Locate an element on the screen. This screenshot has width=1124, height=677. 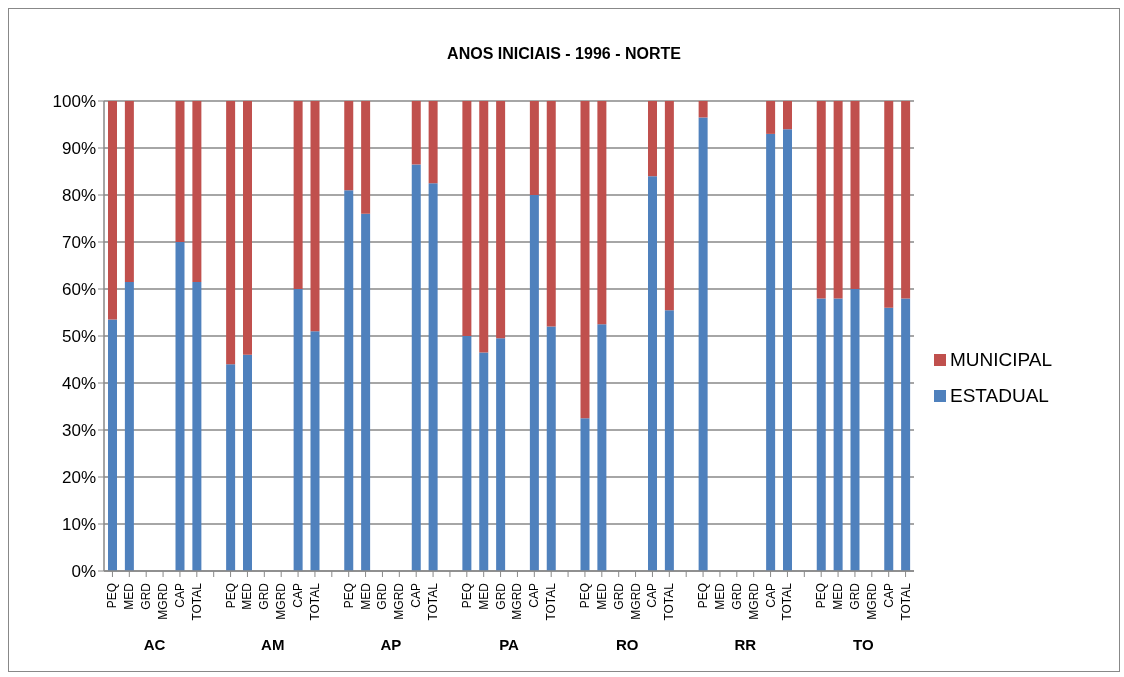
text: RO is located at coordinates (627, 644).